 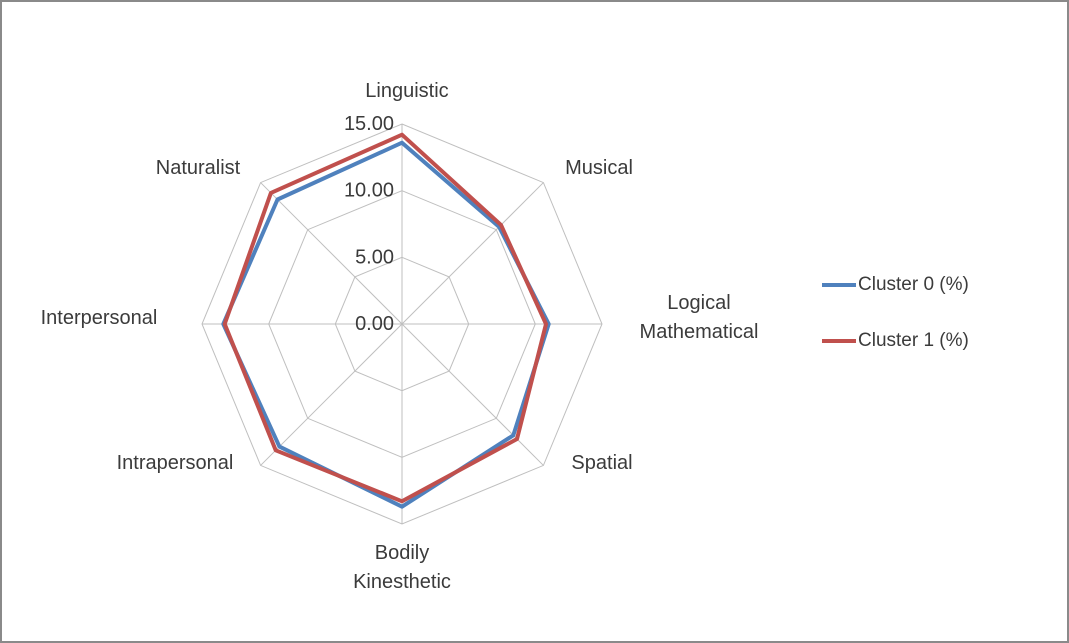 What do you see at coordinates (698, 303) in the screenshot?
I see `category-label: Logical` at bounding box center [698, 303].